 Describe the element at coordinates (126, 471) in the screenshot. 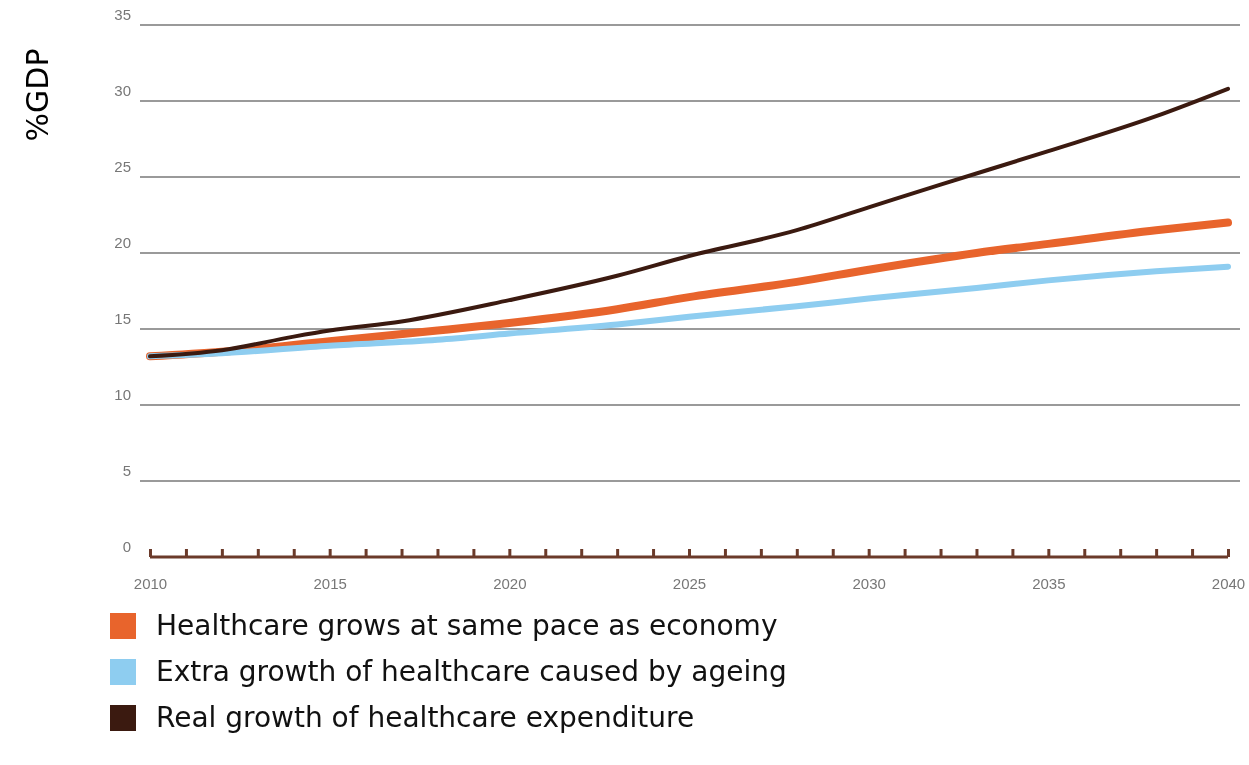

I see `y-tick-label: 5` at that location.